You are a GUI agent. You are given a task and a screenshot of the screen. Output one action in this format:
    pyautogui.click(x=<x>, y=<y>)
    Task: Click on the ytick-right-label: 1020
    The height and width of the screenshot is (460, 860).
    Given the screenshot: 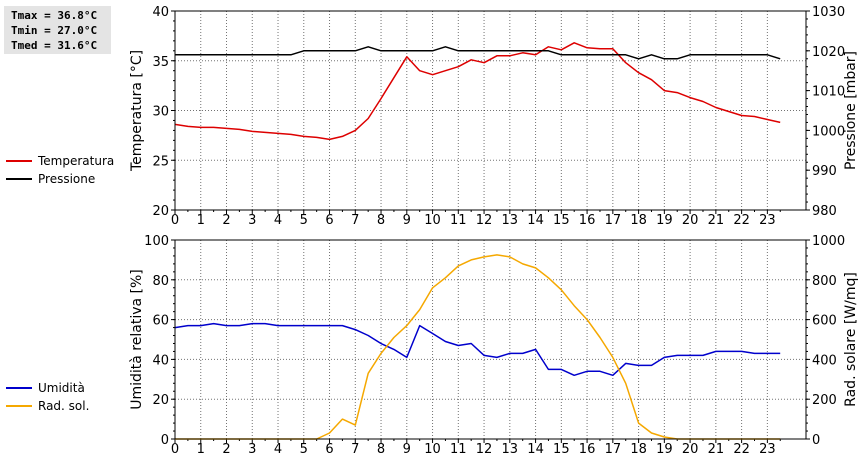 What is the action you would take?
    pyautogui.click(x=828, y=52)
    